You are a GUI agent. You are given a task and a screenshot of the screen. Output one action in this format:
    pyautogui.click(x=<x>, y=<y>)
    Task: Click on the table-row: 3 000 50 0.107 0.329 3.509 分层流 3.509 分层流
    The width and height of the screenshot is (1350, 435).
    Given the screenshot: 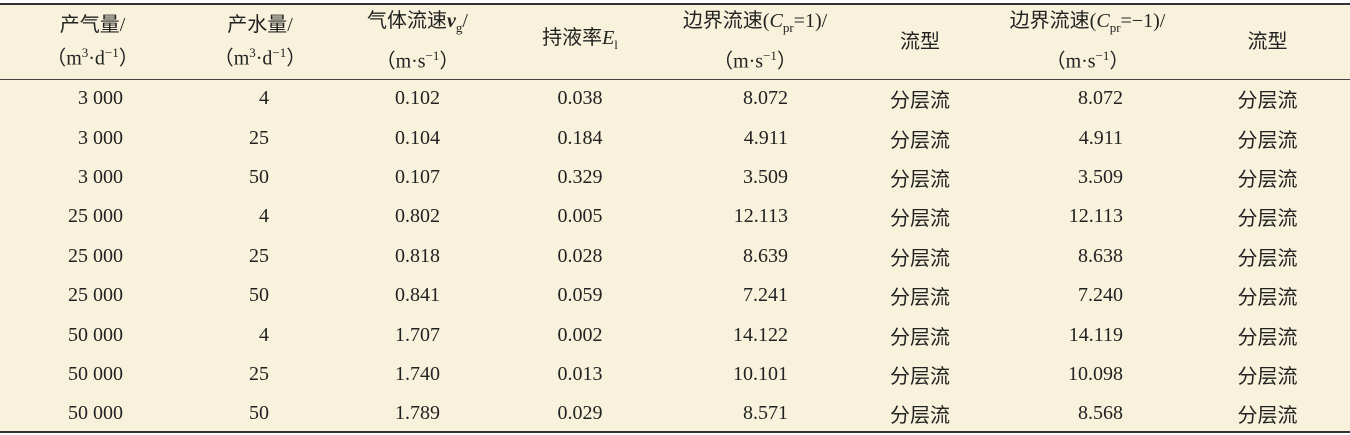 What is the action you would take?
    pyautogui.click(x=675, y=177)
    